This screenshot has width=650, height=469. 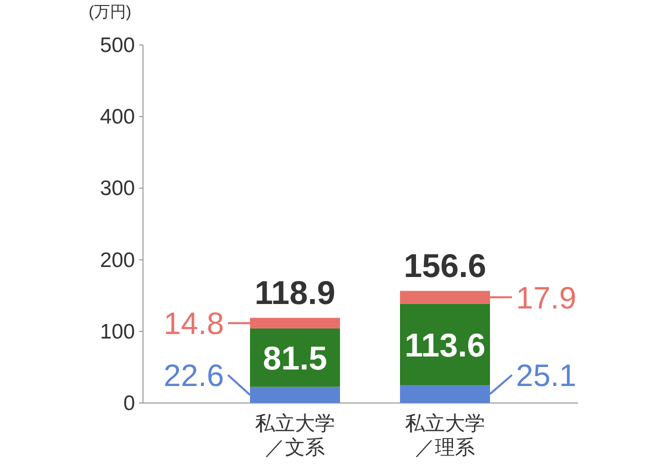 I want to click on y-tick-label: 500, so click(x=117, y=45).